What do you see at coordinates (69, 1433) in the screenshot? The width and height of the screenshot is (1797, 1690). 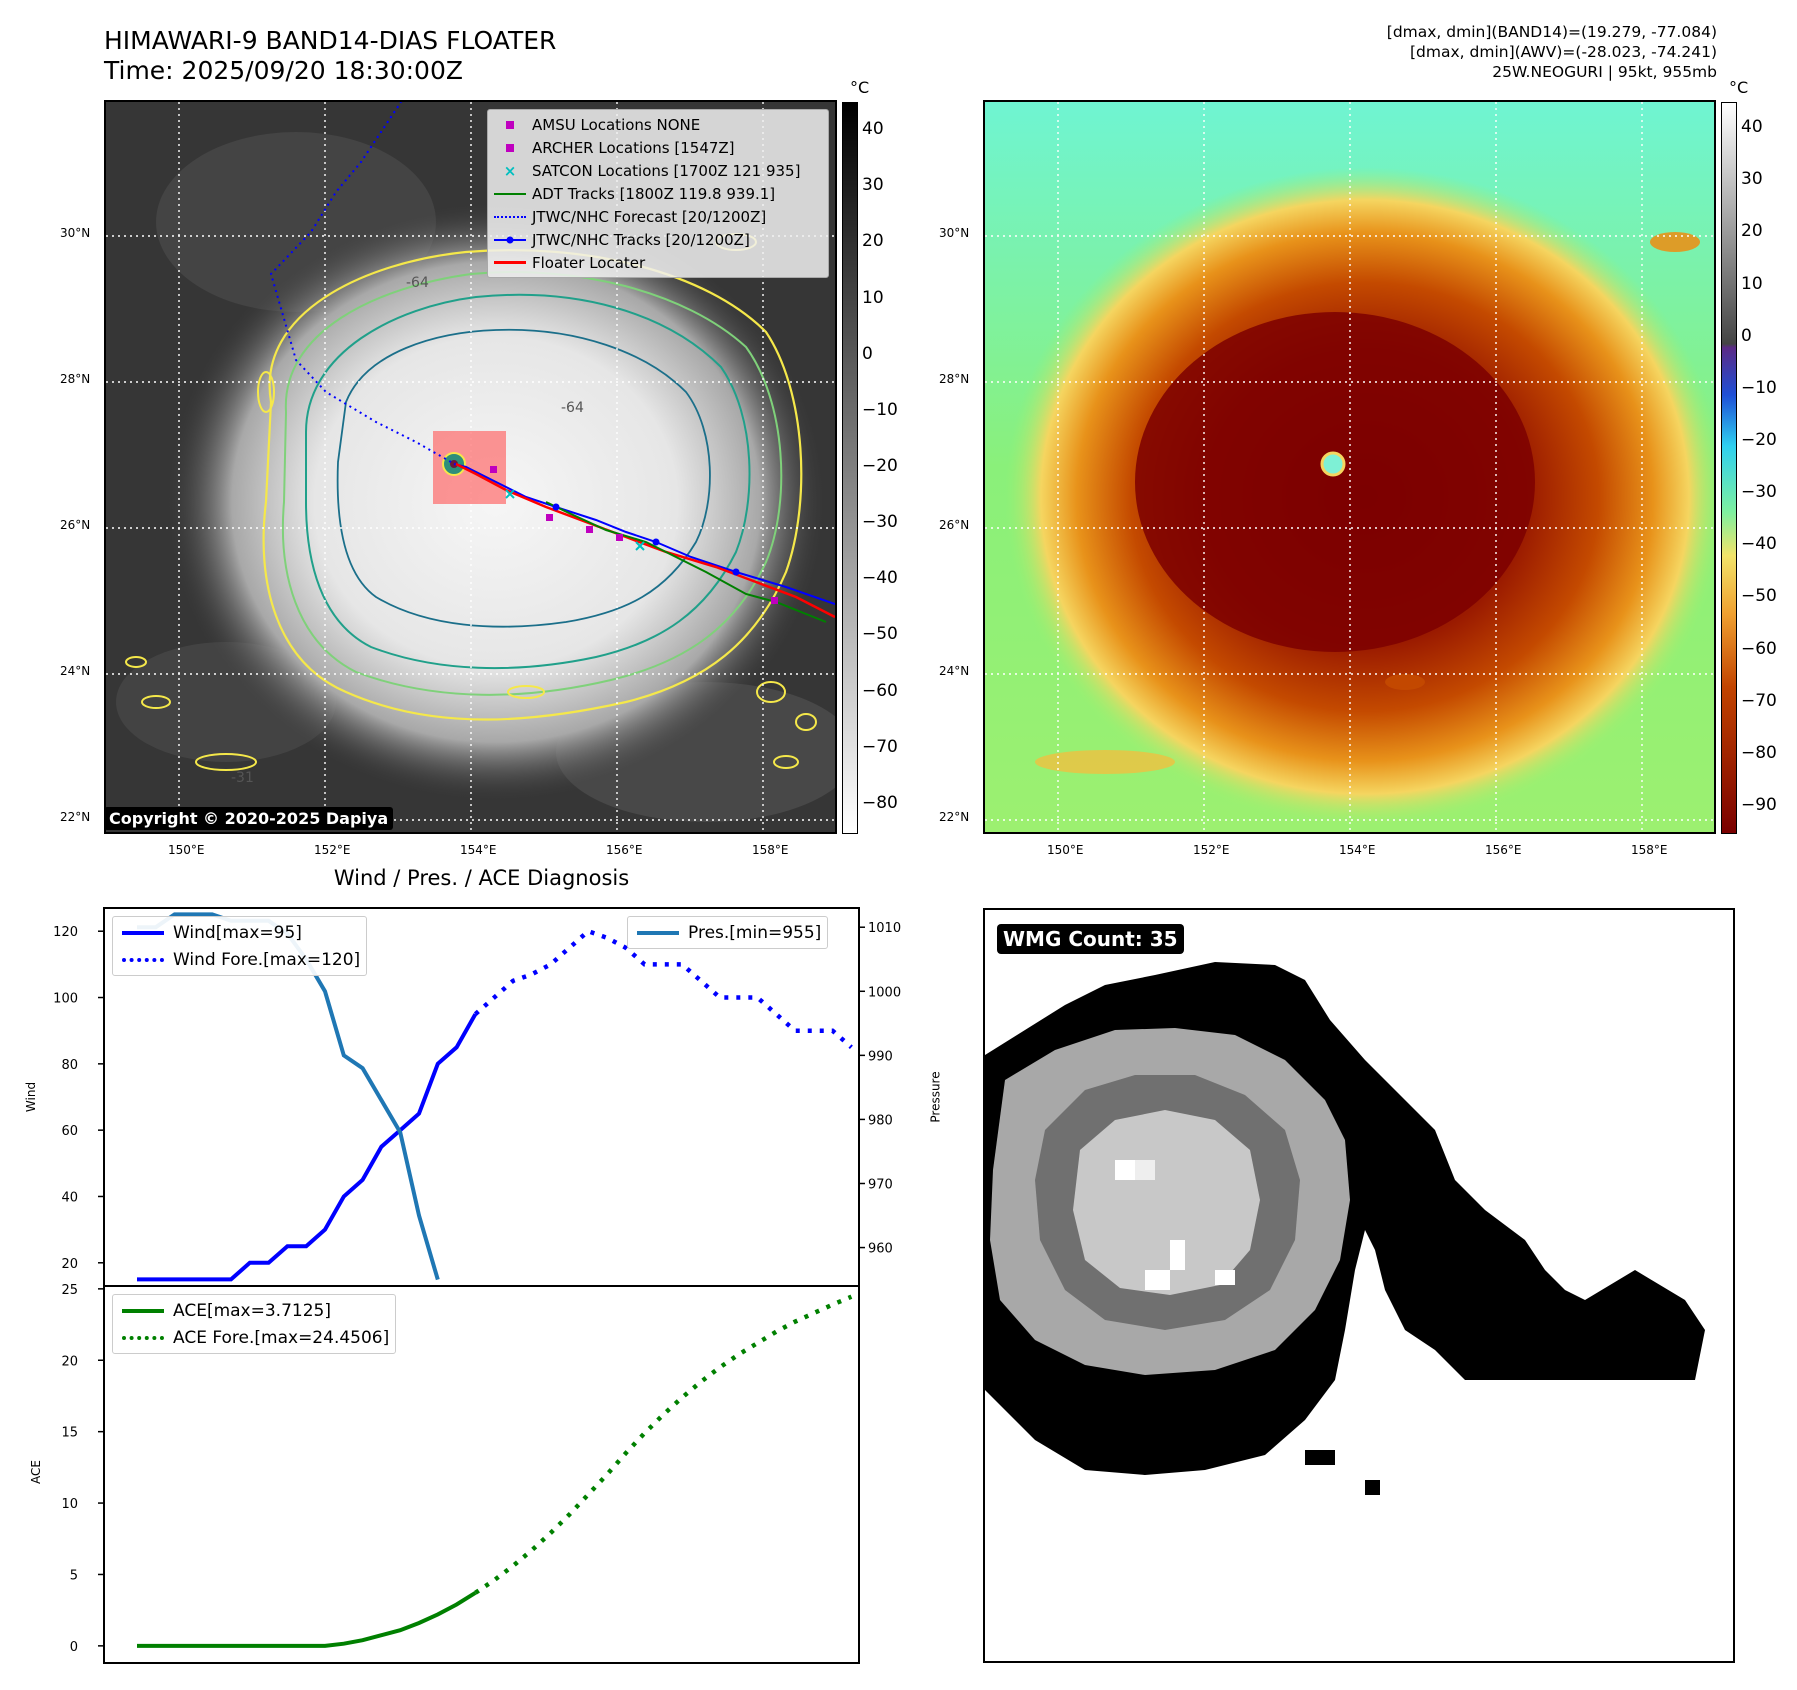 I see `y-tick-label: 15` at bounding box center [69, 1433].